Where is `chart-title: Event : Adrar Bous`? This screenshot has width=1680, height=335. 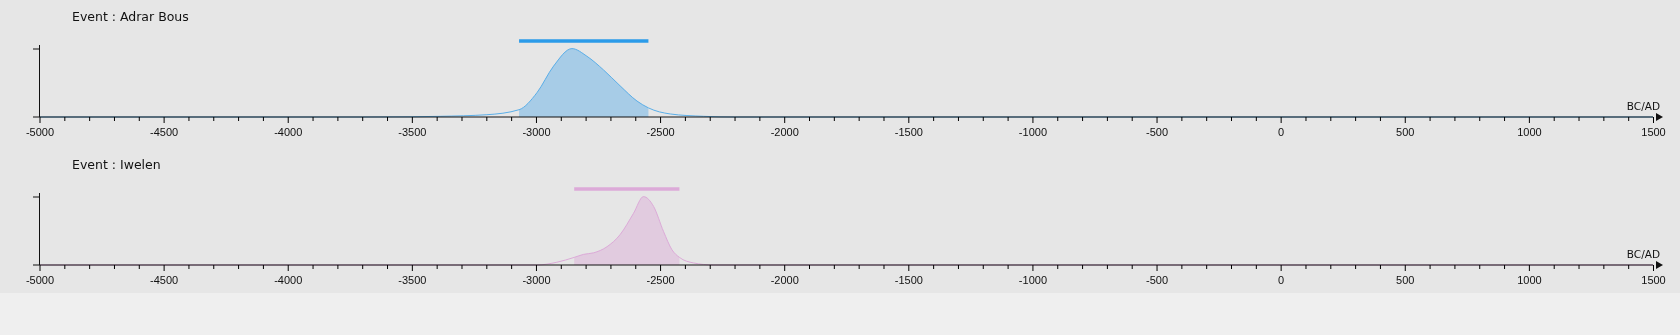
chart-title: Event : Adrar Bous is located at coordinates (130, 16).